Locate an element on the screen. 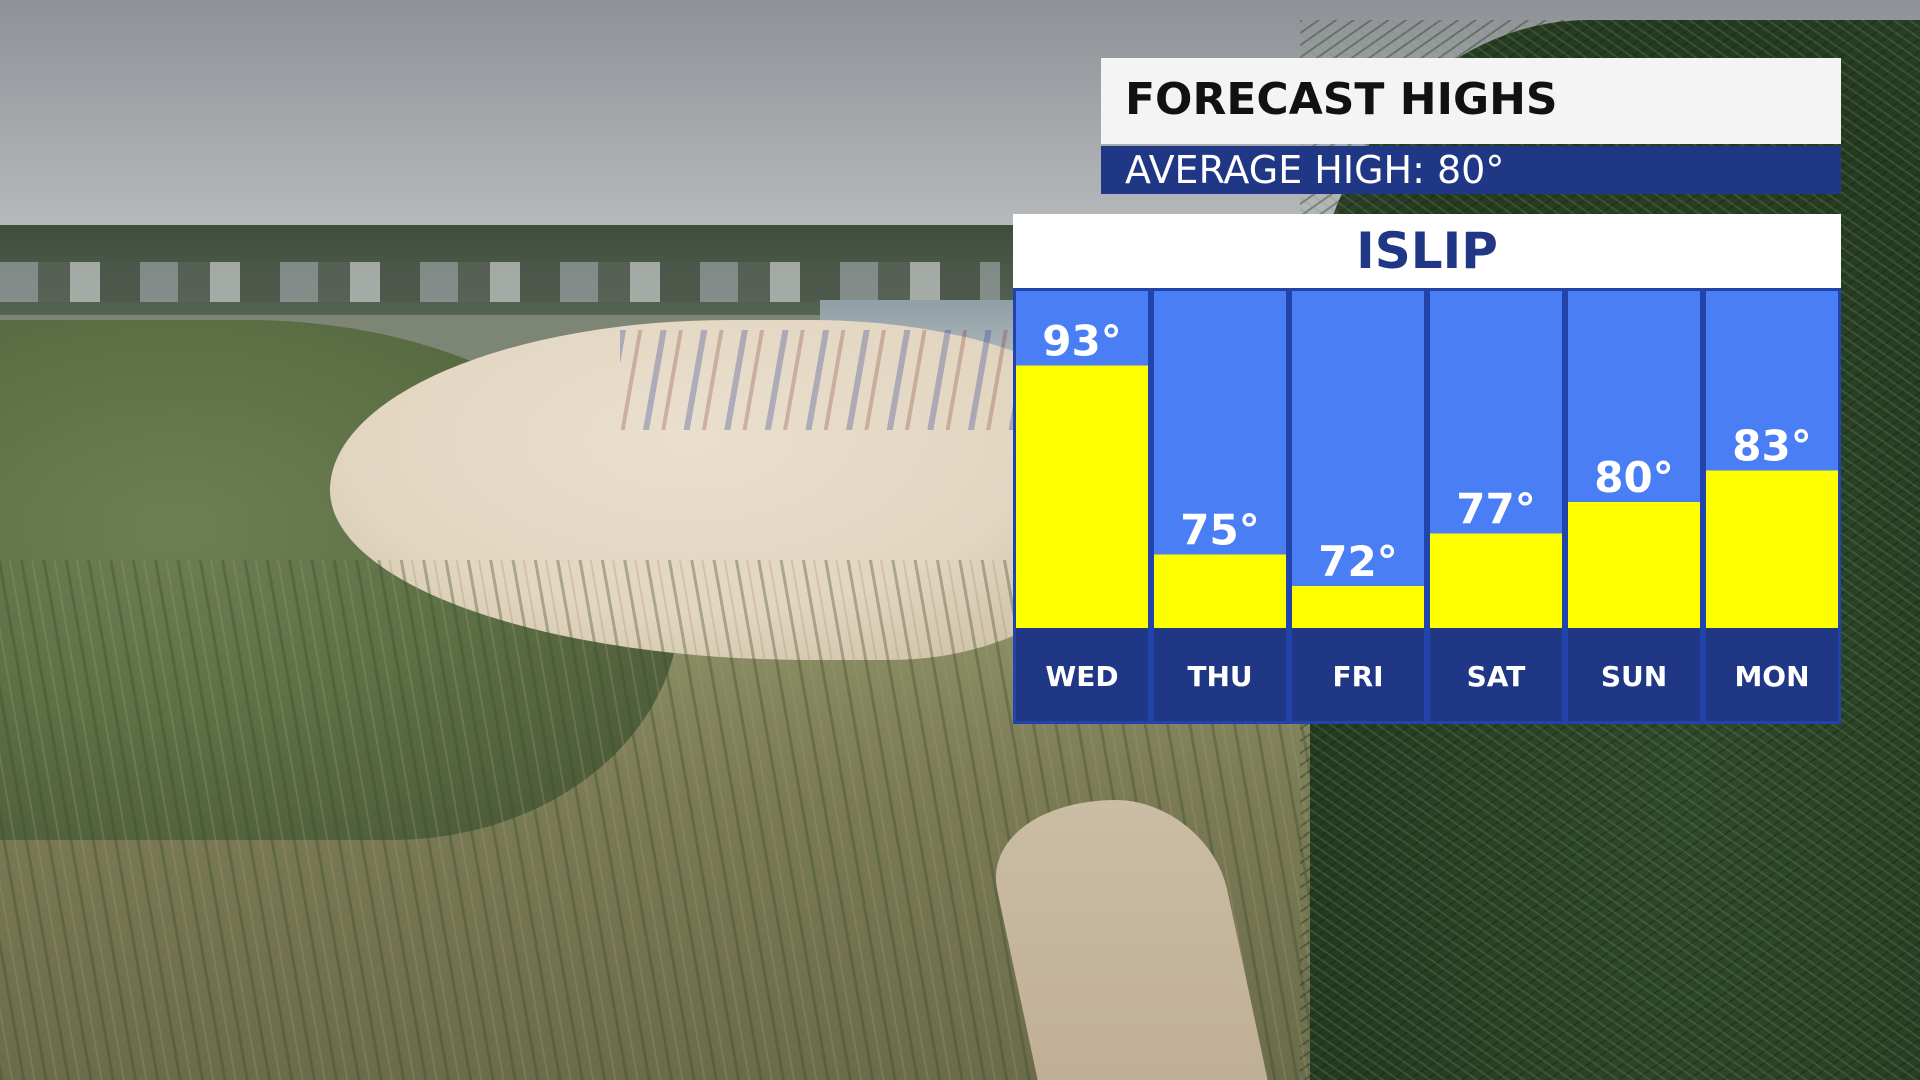  day-label: THU is located at coordinates (1219, 676).